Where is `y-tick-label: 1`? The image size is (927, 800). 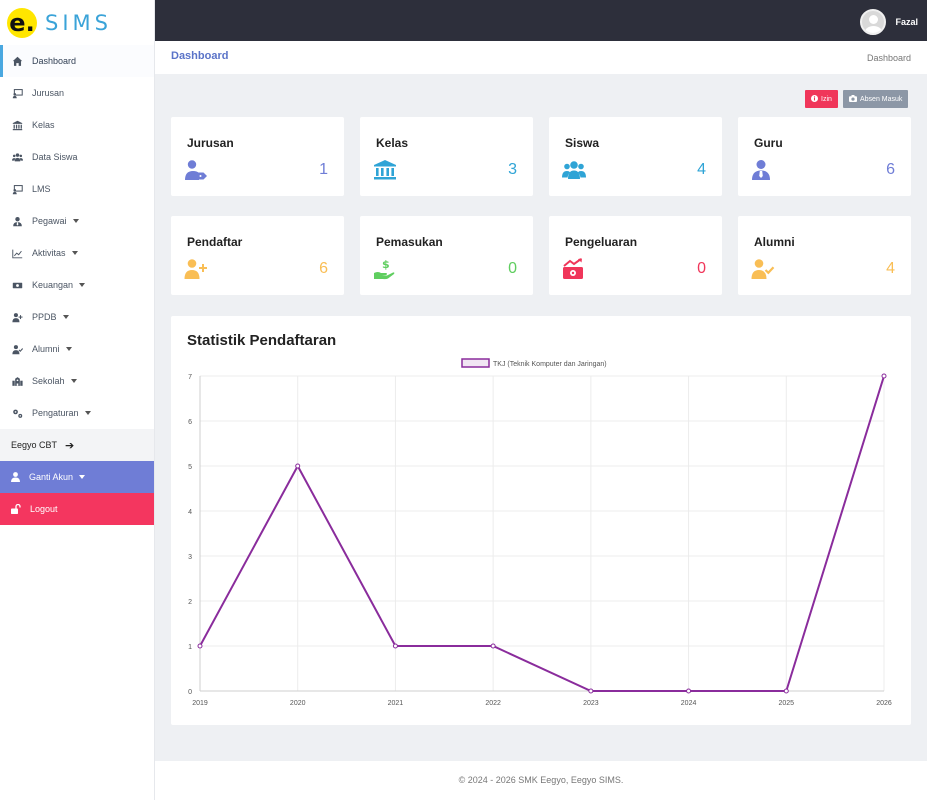 y-tick-label: 1 is located at coordinates (190, 647).